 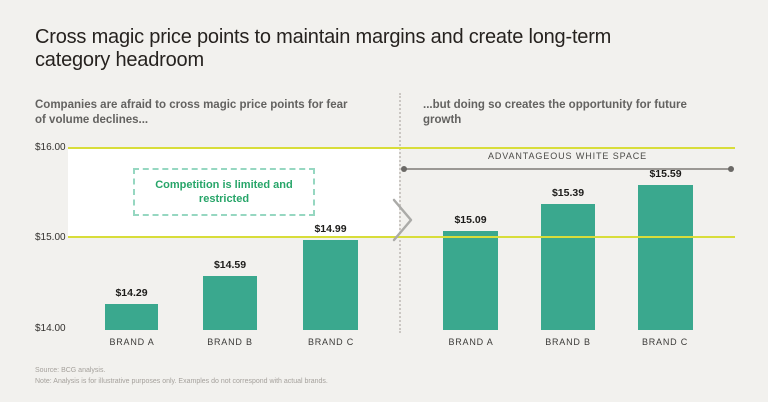 I want to click on white-space-band, so click(x=233, y=193).